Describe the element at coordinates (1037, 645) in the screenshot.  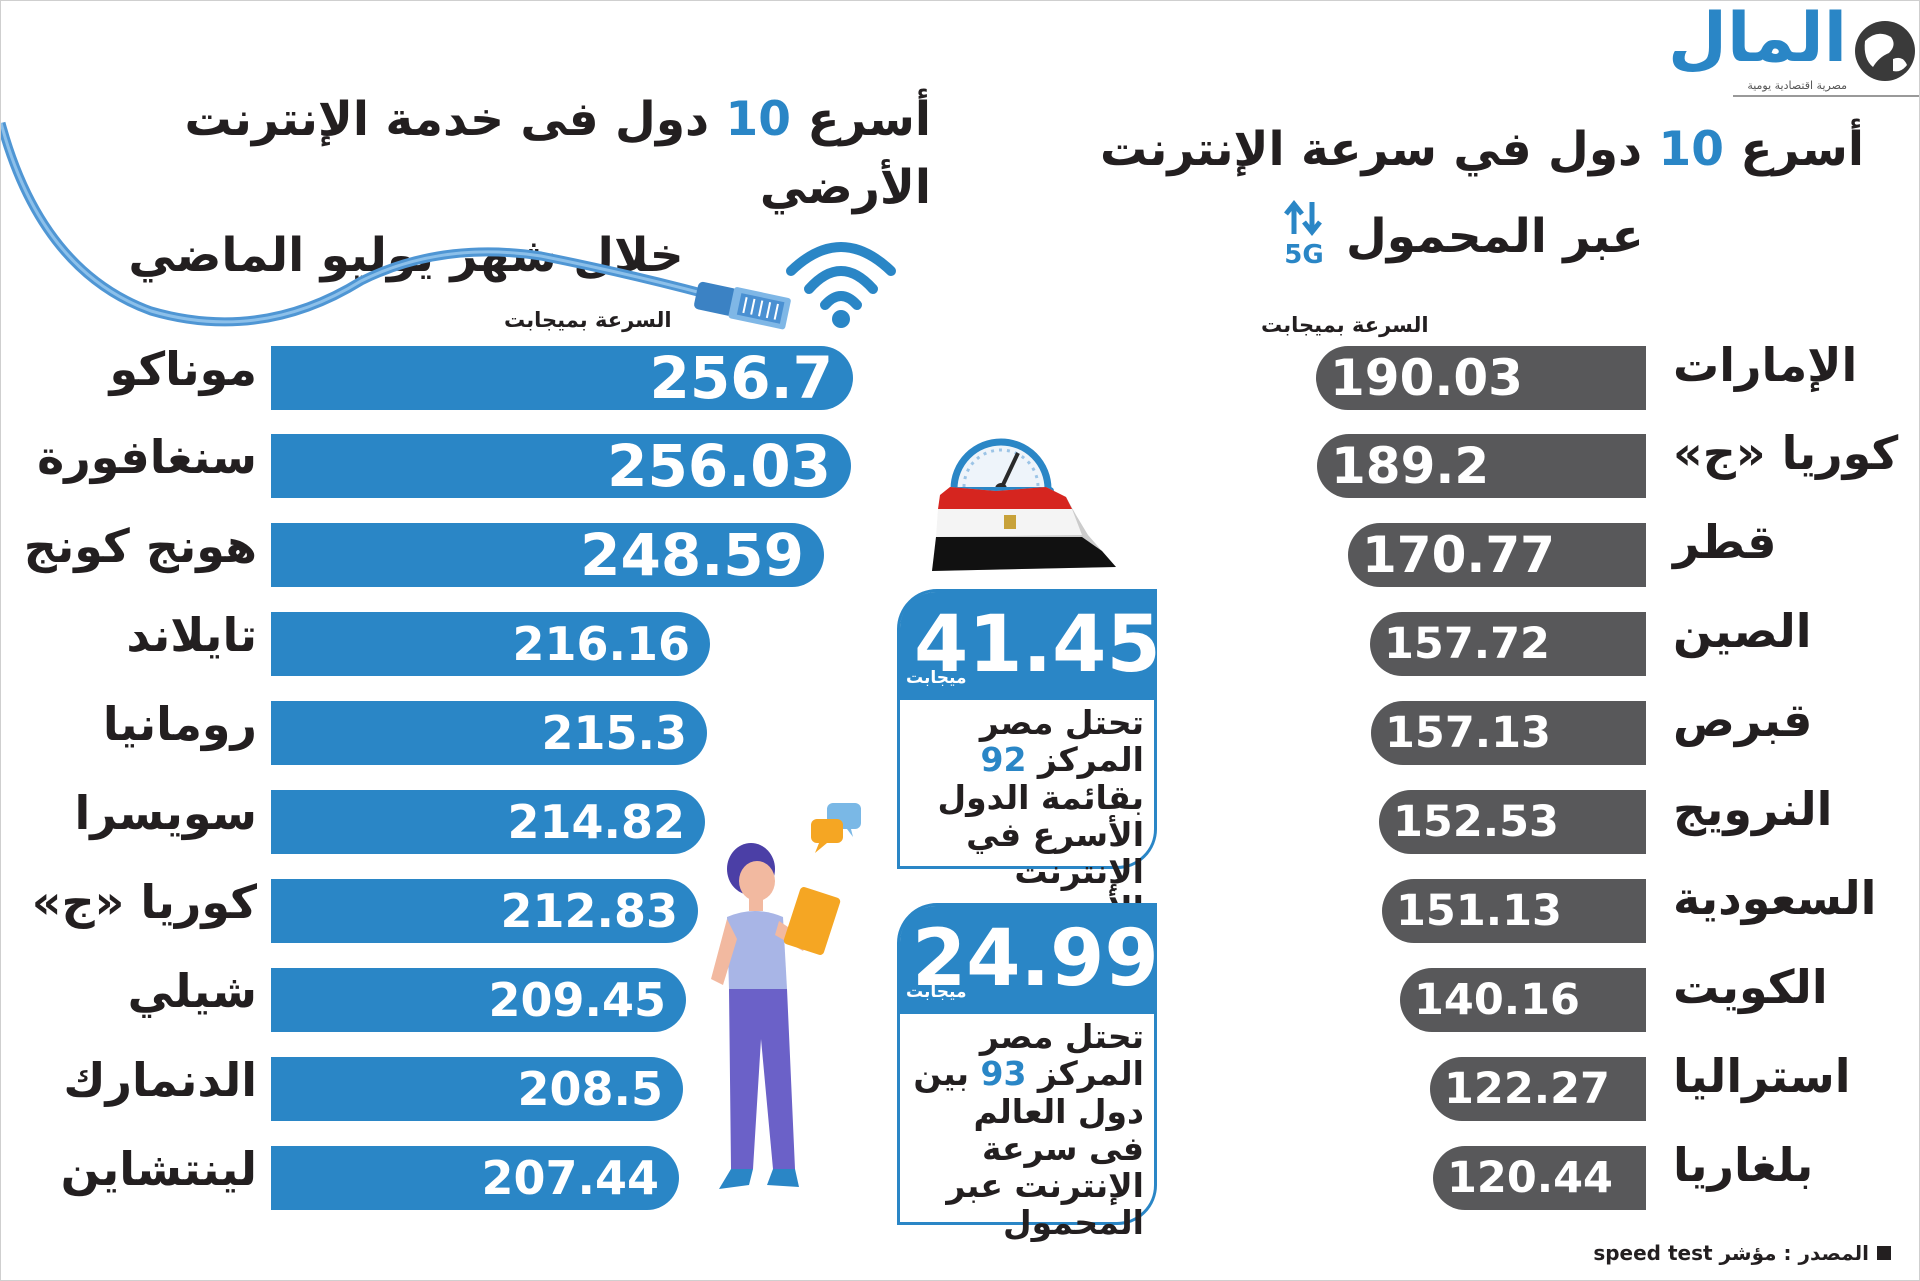
I see `fixed-callout-value: 41.45` at that location.